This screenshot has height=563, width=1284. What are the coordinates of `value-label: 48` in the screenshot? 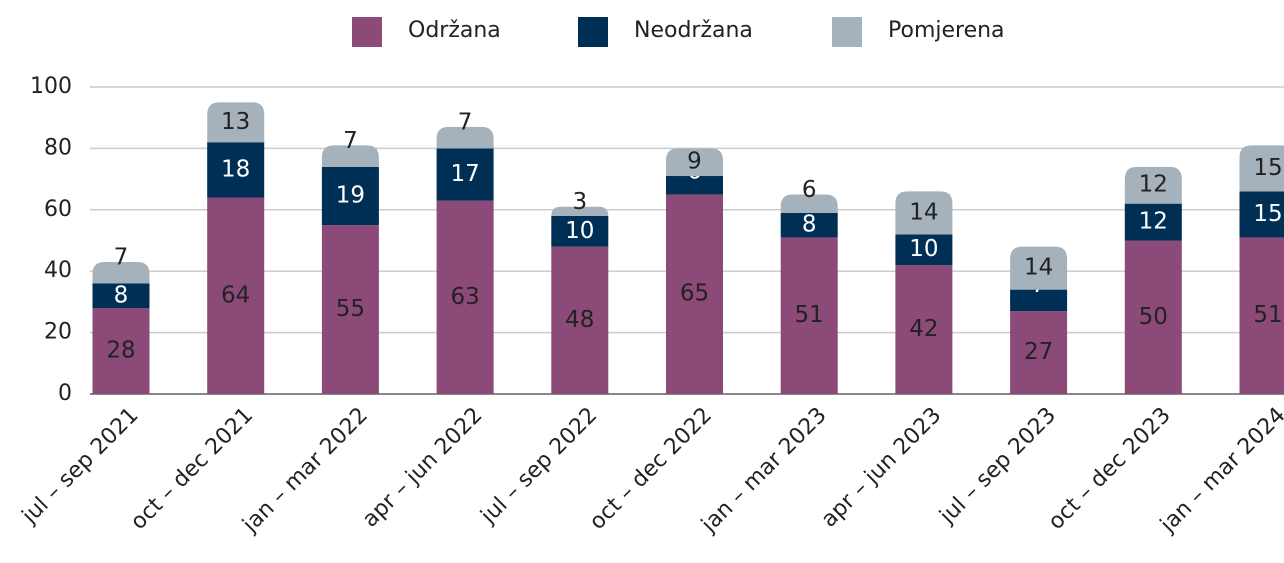 It's located at (579, 320).